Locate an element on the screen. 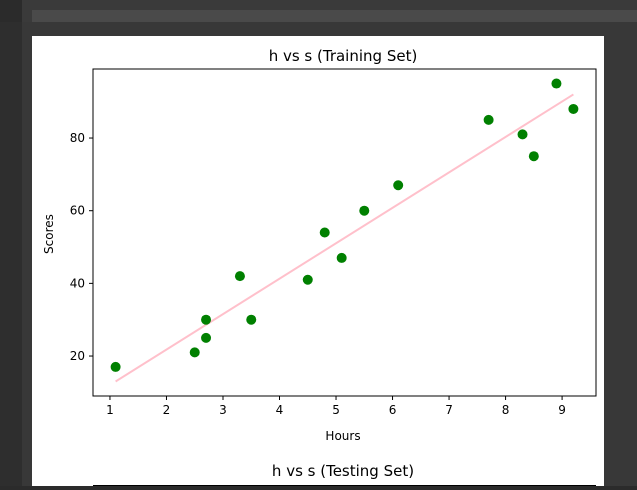  x-axis: 1 2 3 4 5 6 7 8 9 is located at coordinates (336, 406).